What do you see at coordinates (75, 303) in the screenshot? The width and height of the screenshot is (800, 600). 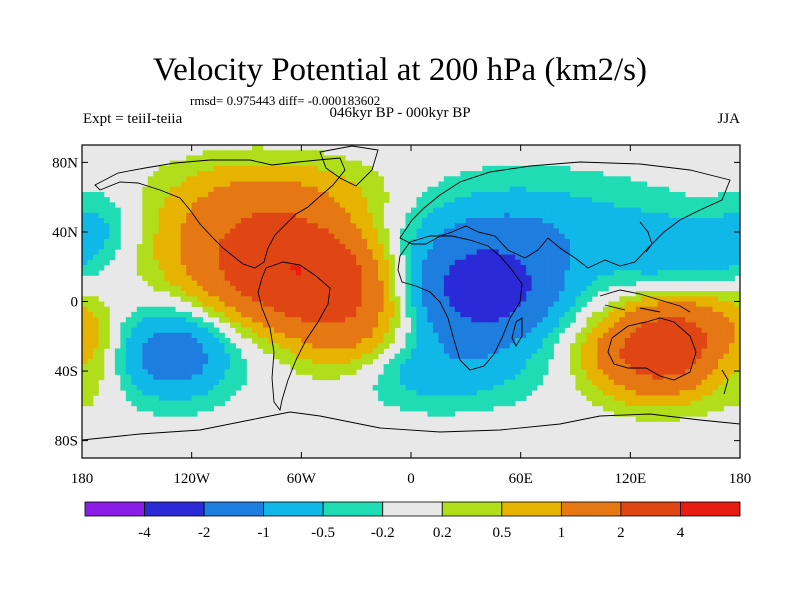 I see `y-tick-label: 0` at bounding box center [75, 303].